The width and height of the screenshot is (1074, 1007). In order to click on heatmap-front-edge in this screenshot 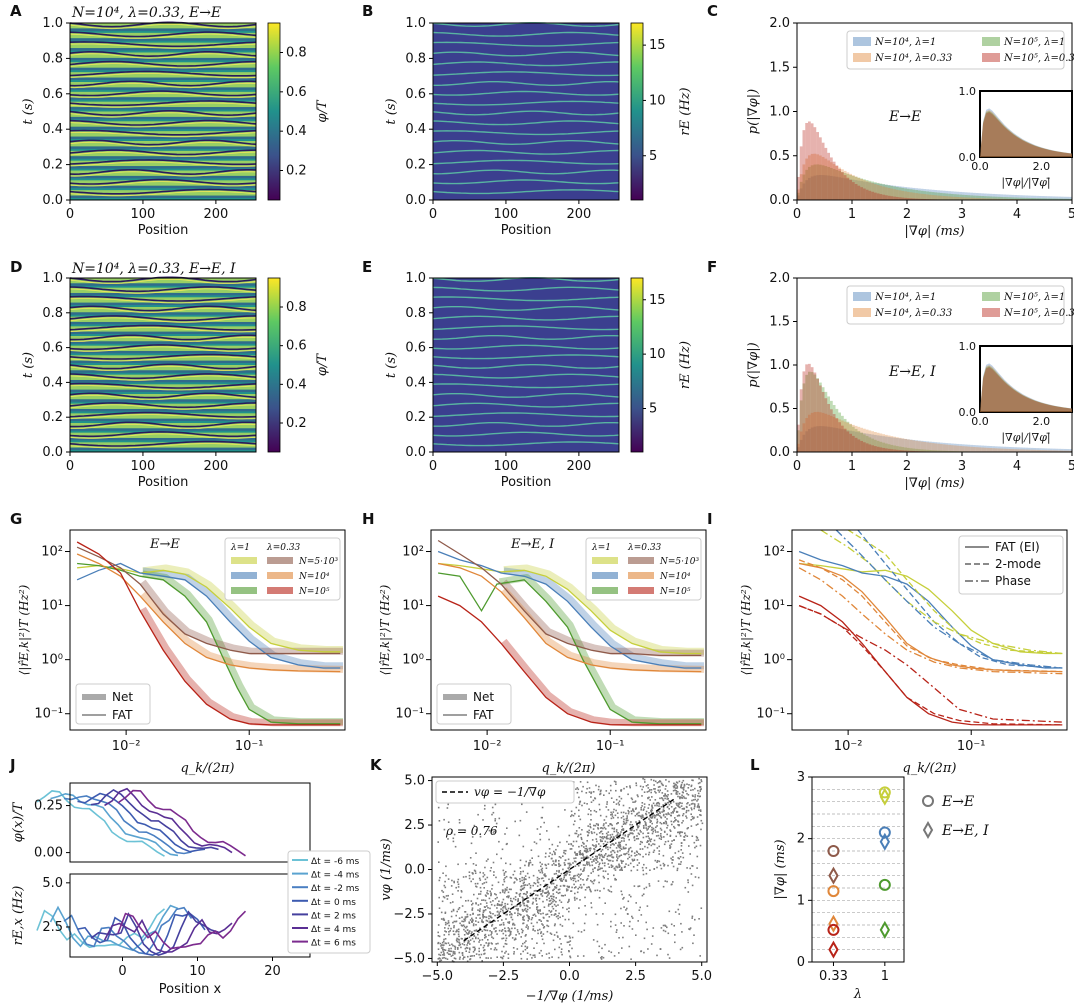, I will do `click(163, 154)`.